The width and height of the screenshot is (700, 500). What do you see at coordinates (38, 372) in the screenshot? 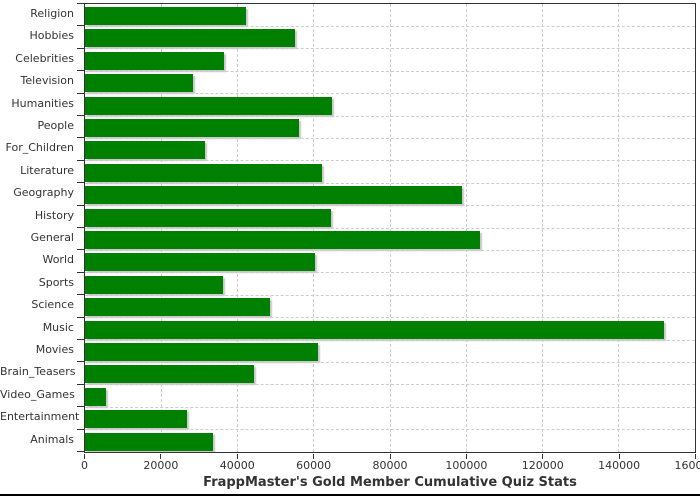
I see `category-label: Brain_Teasers` at bounding box center [38, 372].